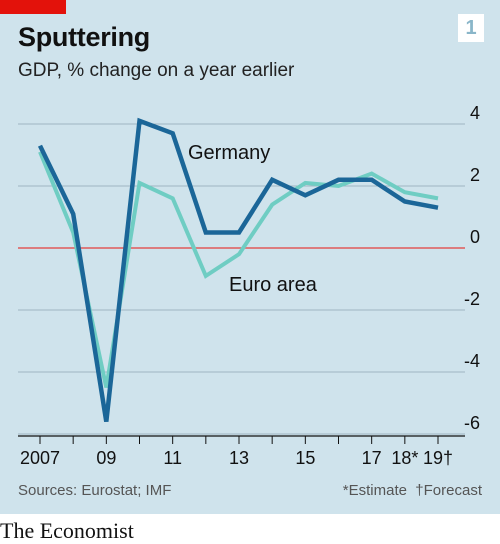 The width and height of the screenshot is (500, 544). What do you see at coordinates (475, 113) in the screenshot?
I see `y-tick-label: 4` at bounding box center [475, 113].